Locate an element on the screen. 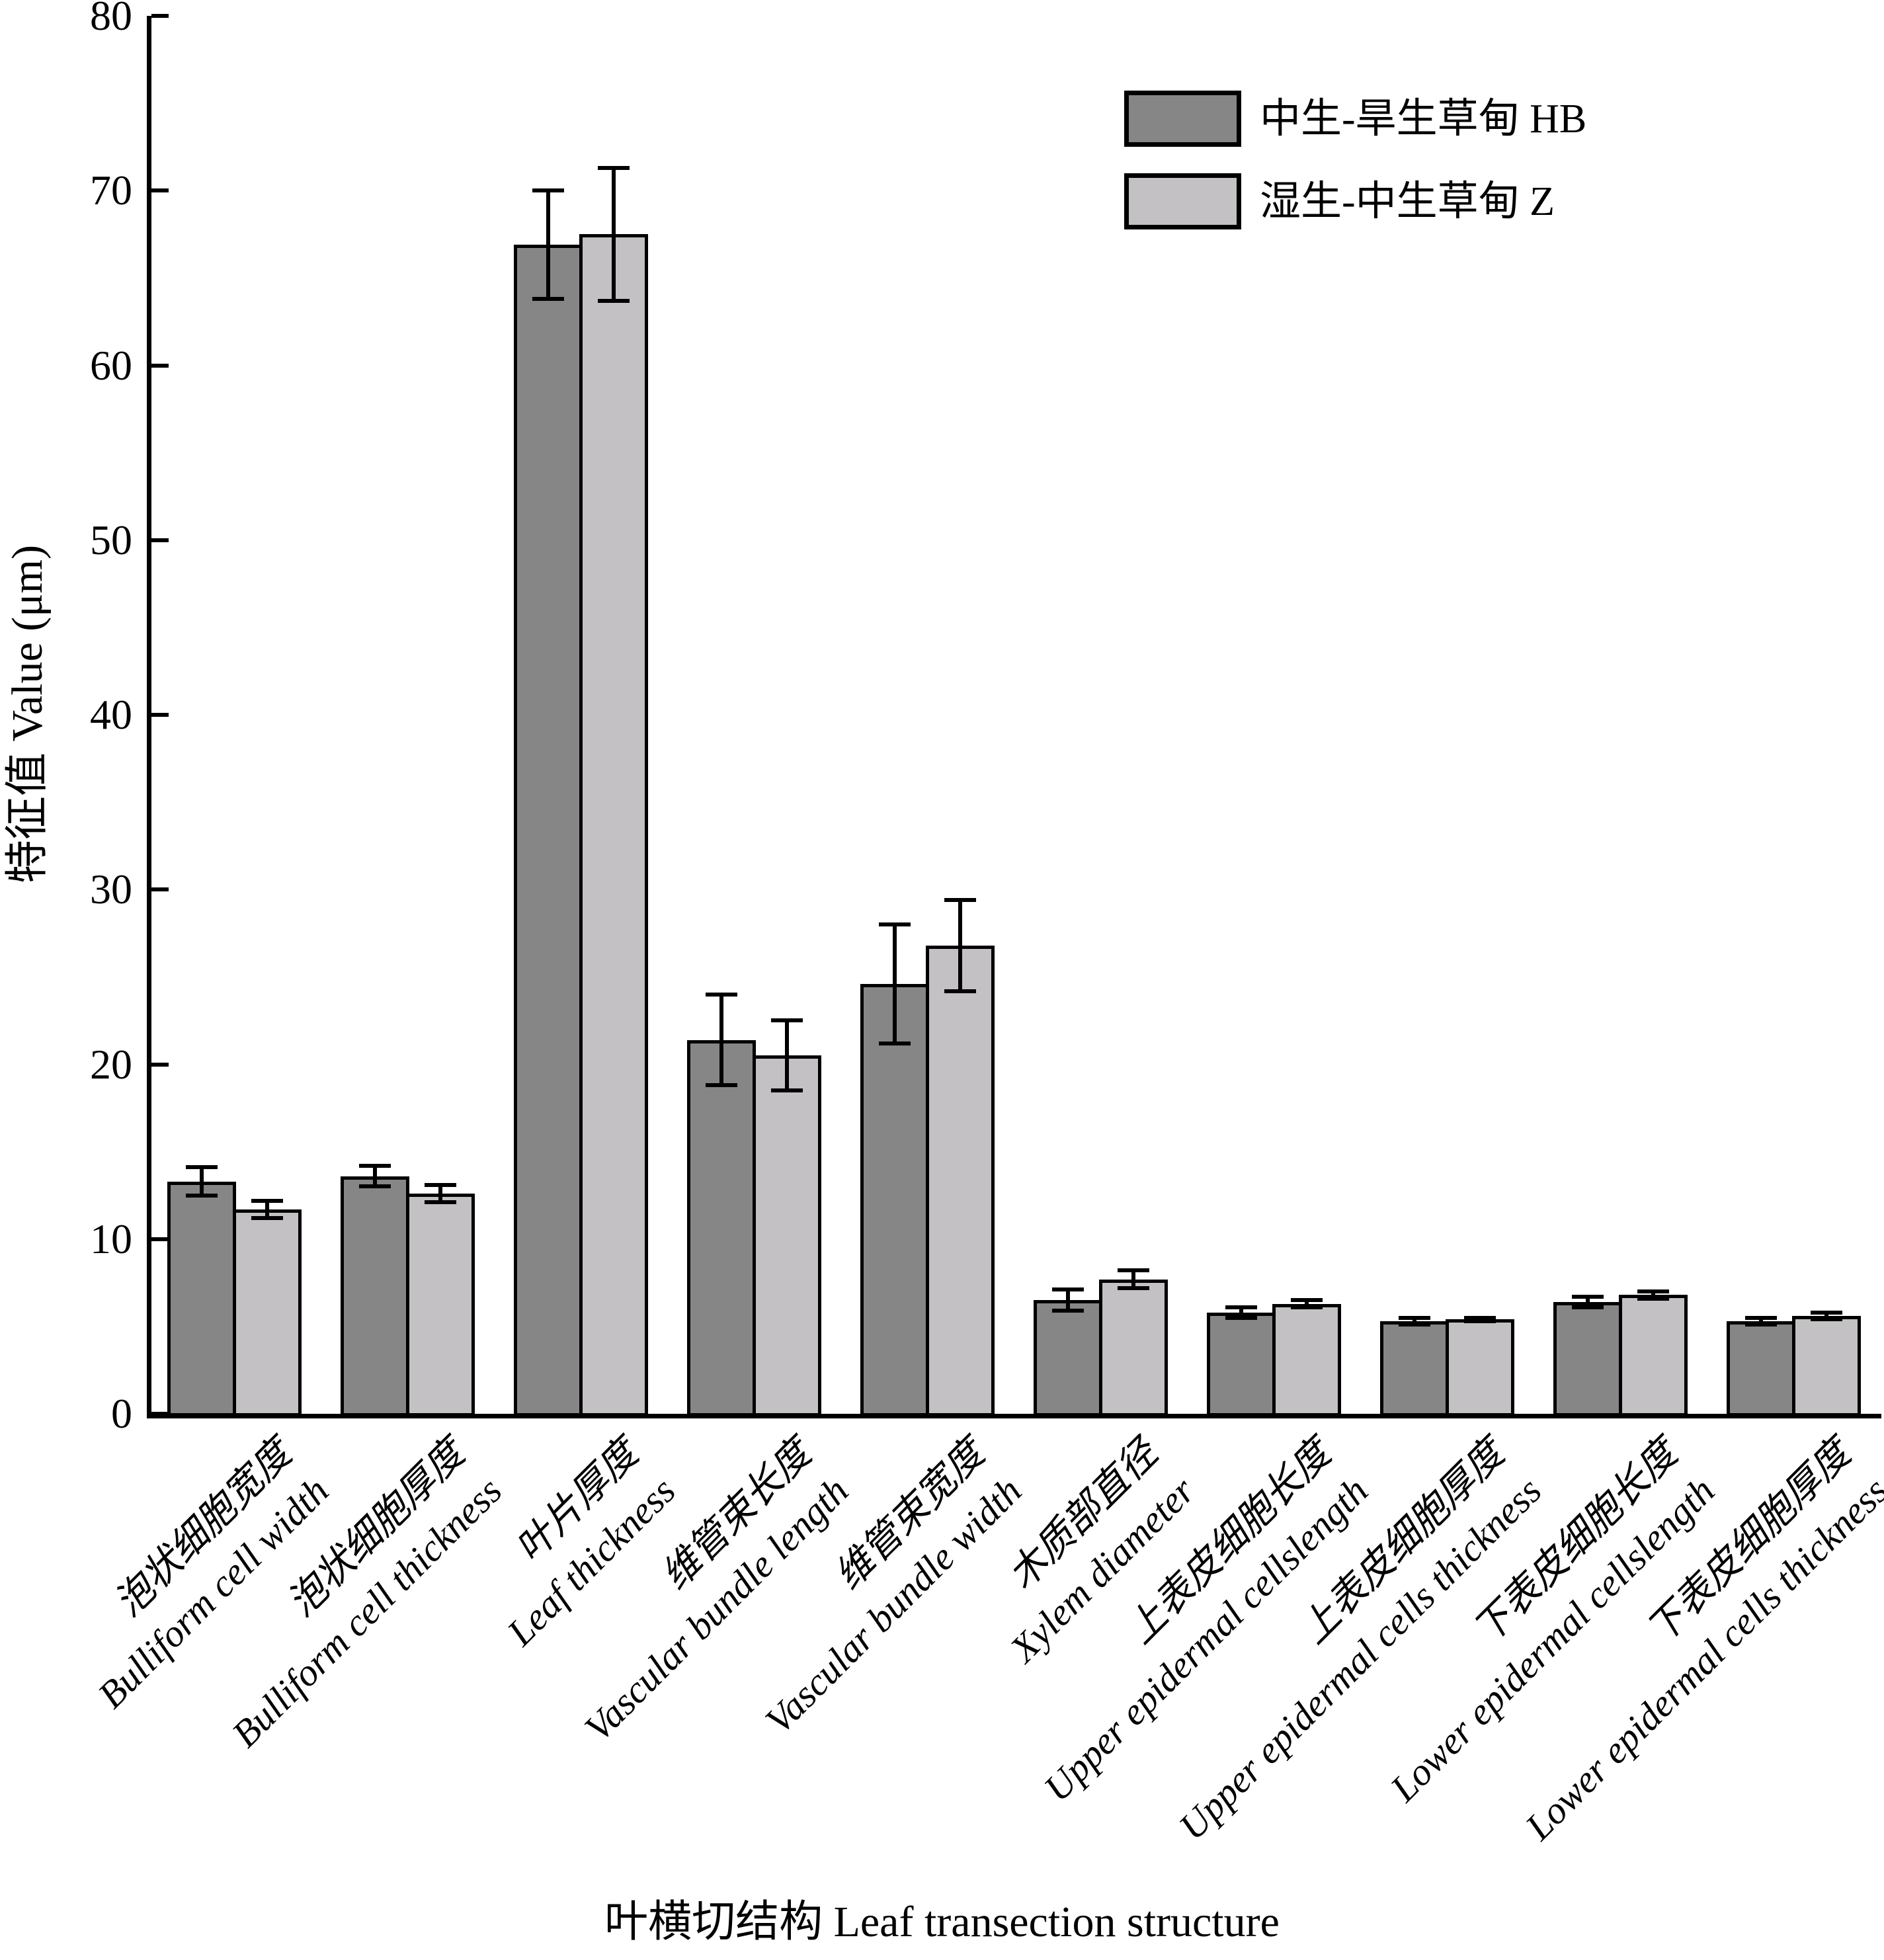 The image size is (1884, 1960). legend-label-z: 湿生-中生草甸 Z is located at coordinates (1407, 201).